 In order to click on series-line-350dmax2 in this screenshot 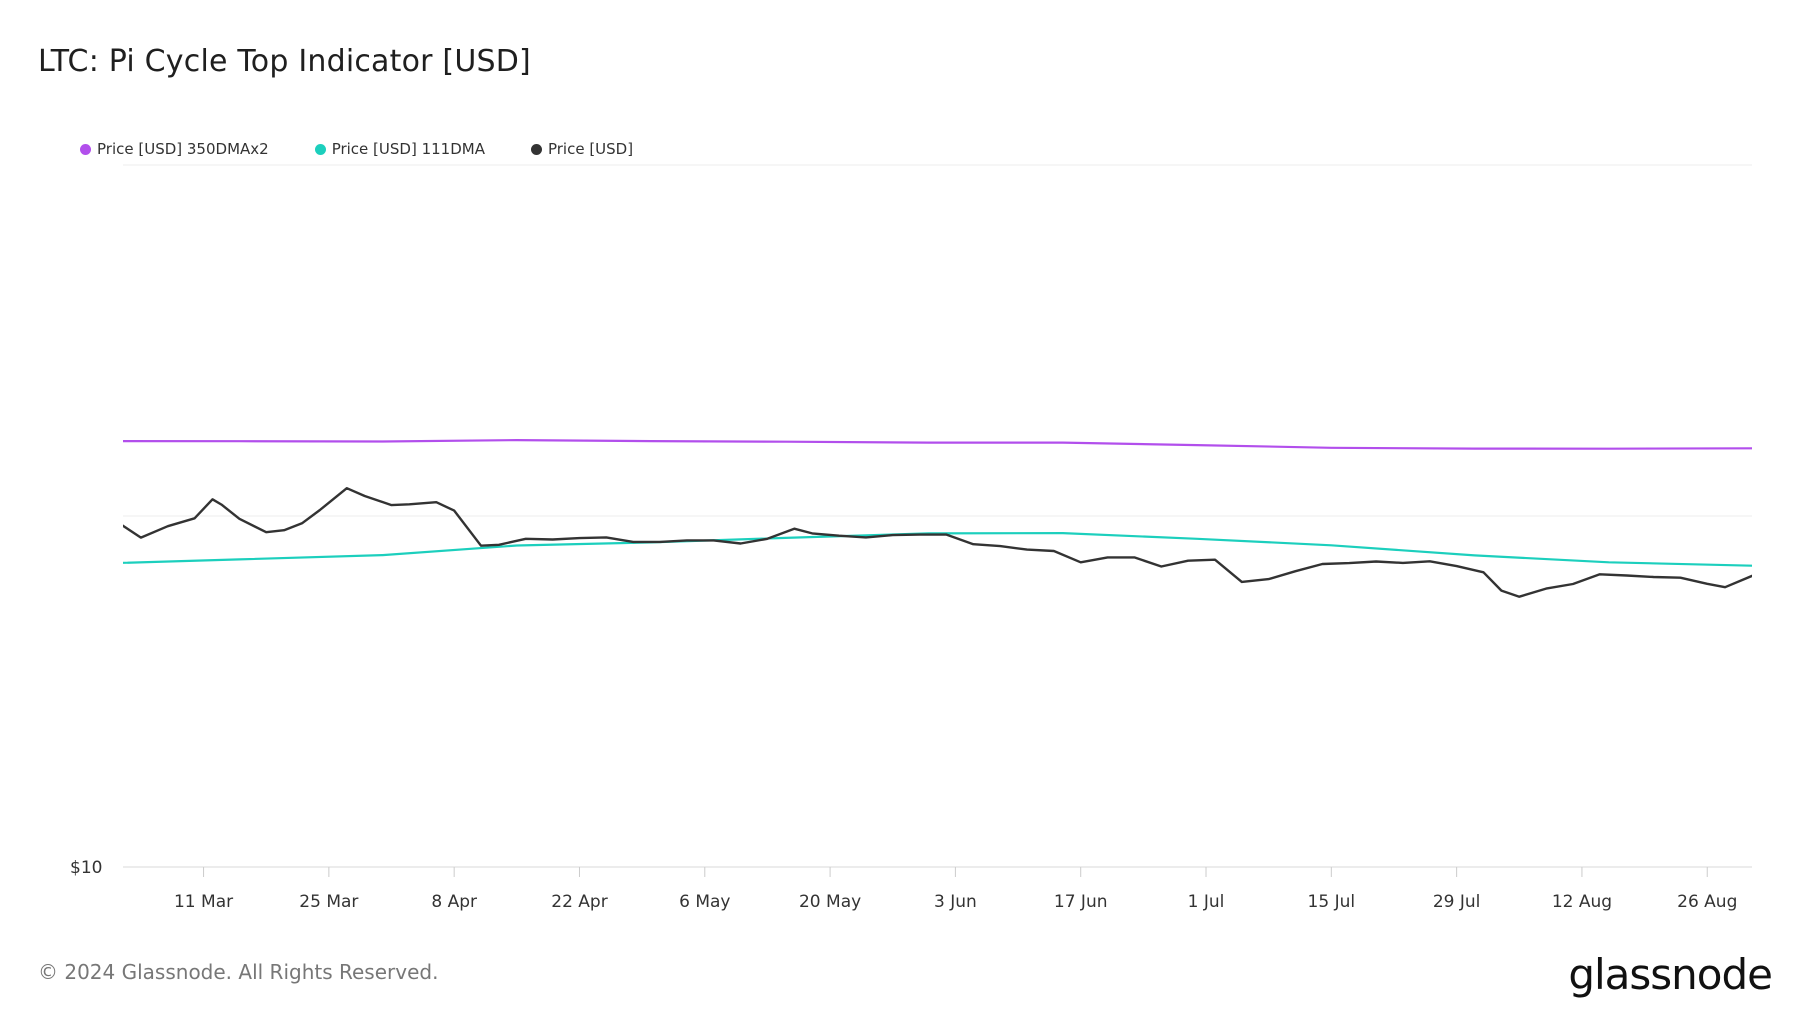, I will do `click(937, 444)`.